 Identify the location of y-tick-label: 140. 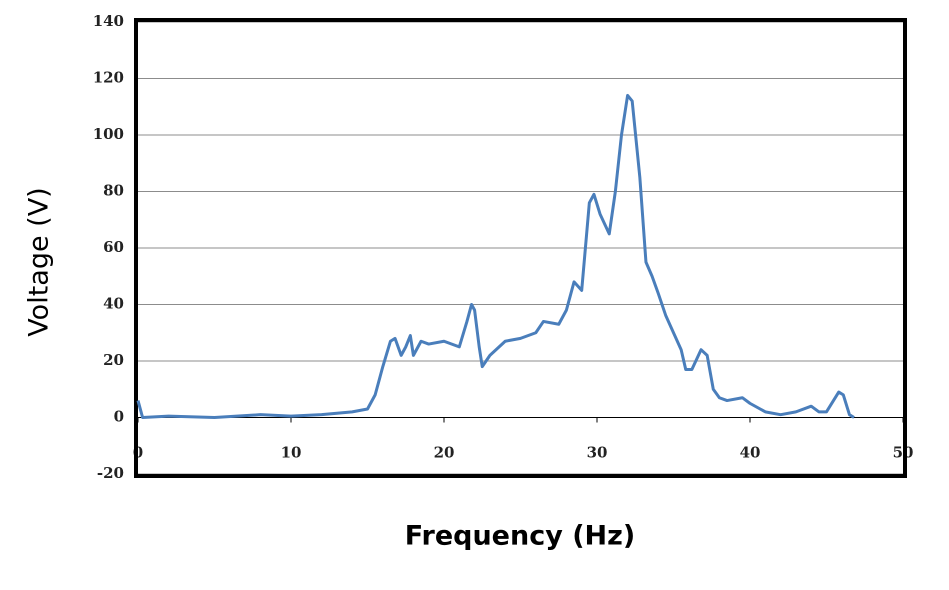
(108, 21).